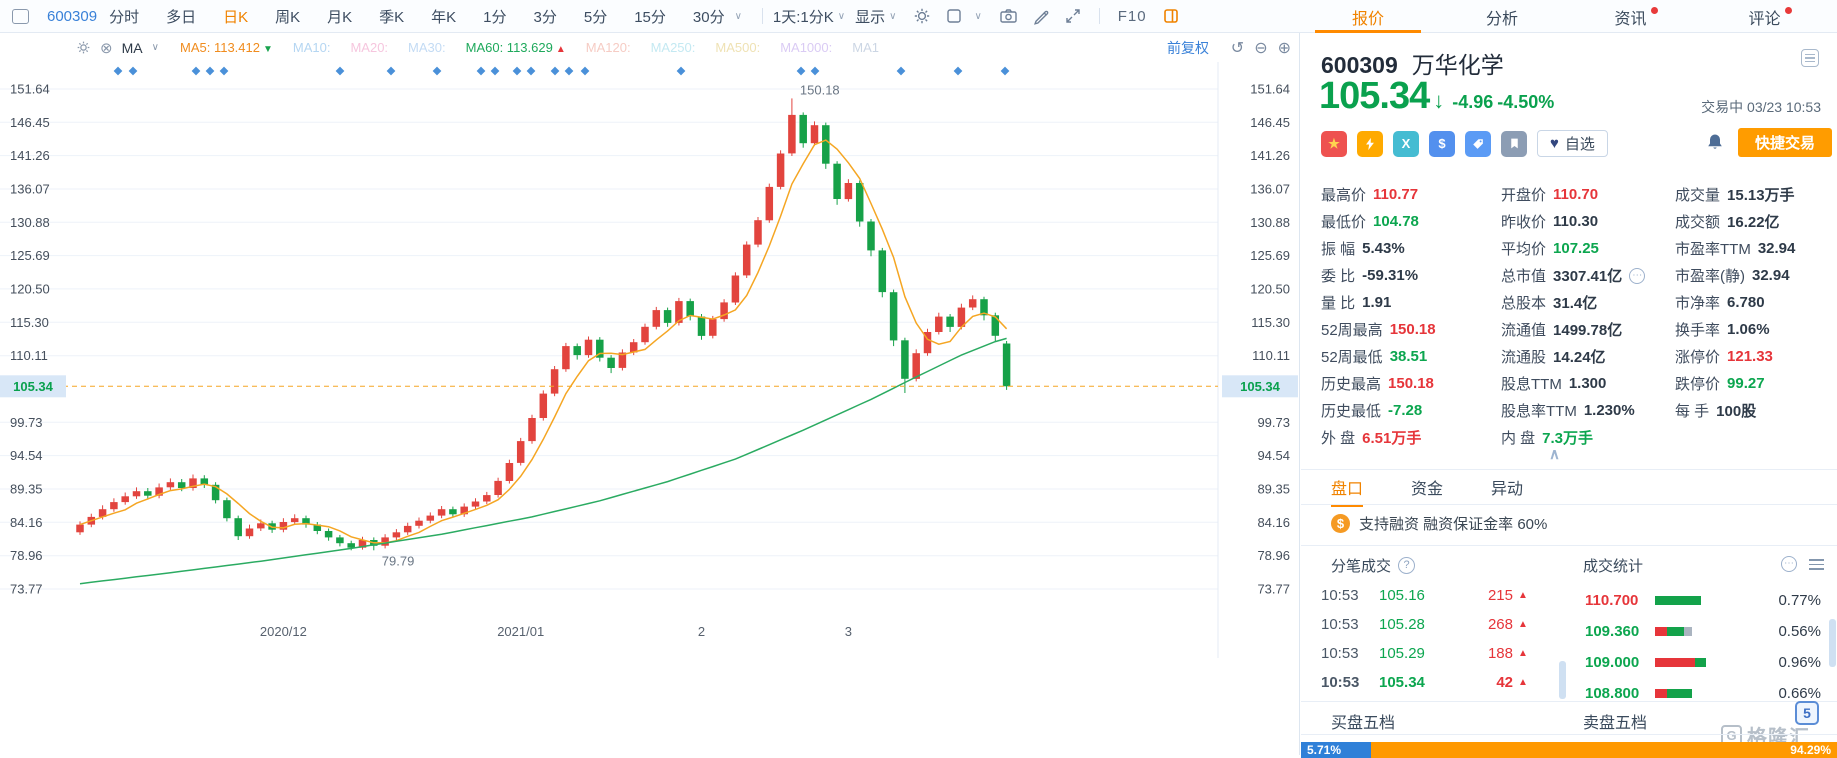  Describe the element at coordinates (806, 47) in the screenshot. I see `ma-item-MA1000: MA1000:` at that location.